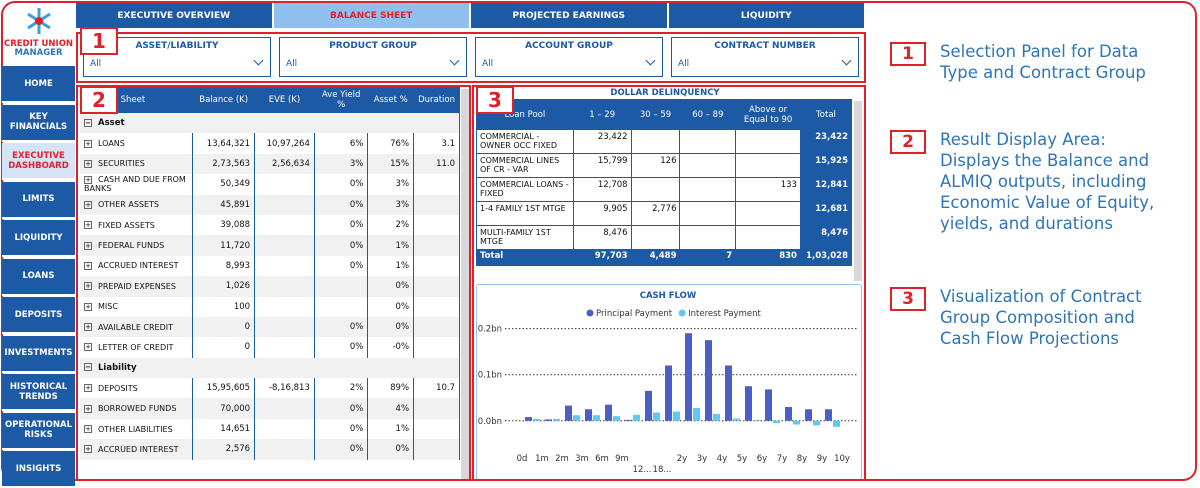  Describe the element at coordinates (224, 100) in the screenshot. I see `column-header: Balance (K)` at that location.